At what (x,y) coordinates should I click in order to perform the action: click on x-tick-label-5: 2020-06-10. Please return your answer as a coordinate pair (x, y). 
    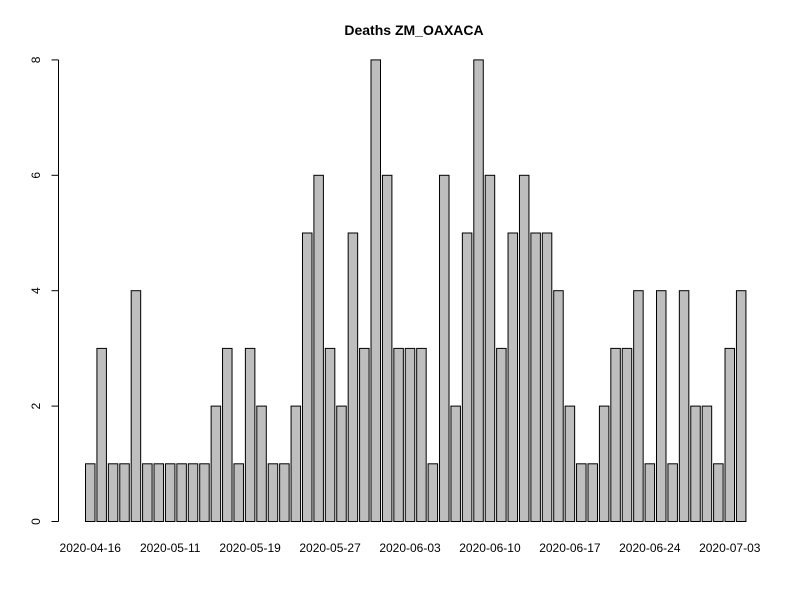
    Looking at the image, I should click on (490, 548).